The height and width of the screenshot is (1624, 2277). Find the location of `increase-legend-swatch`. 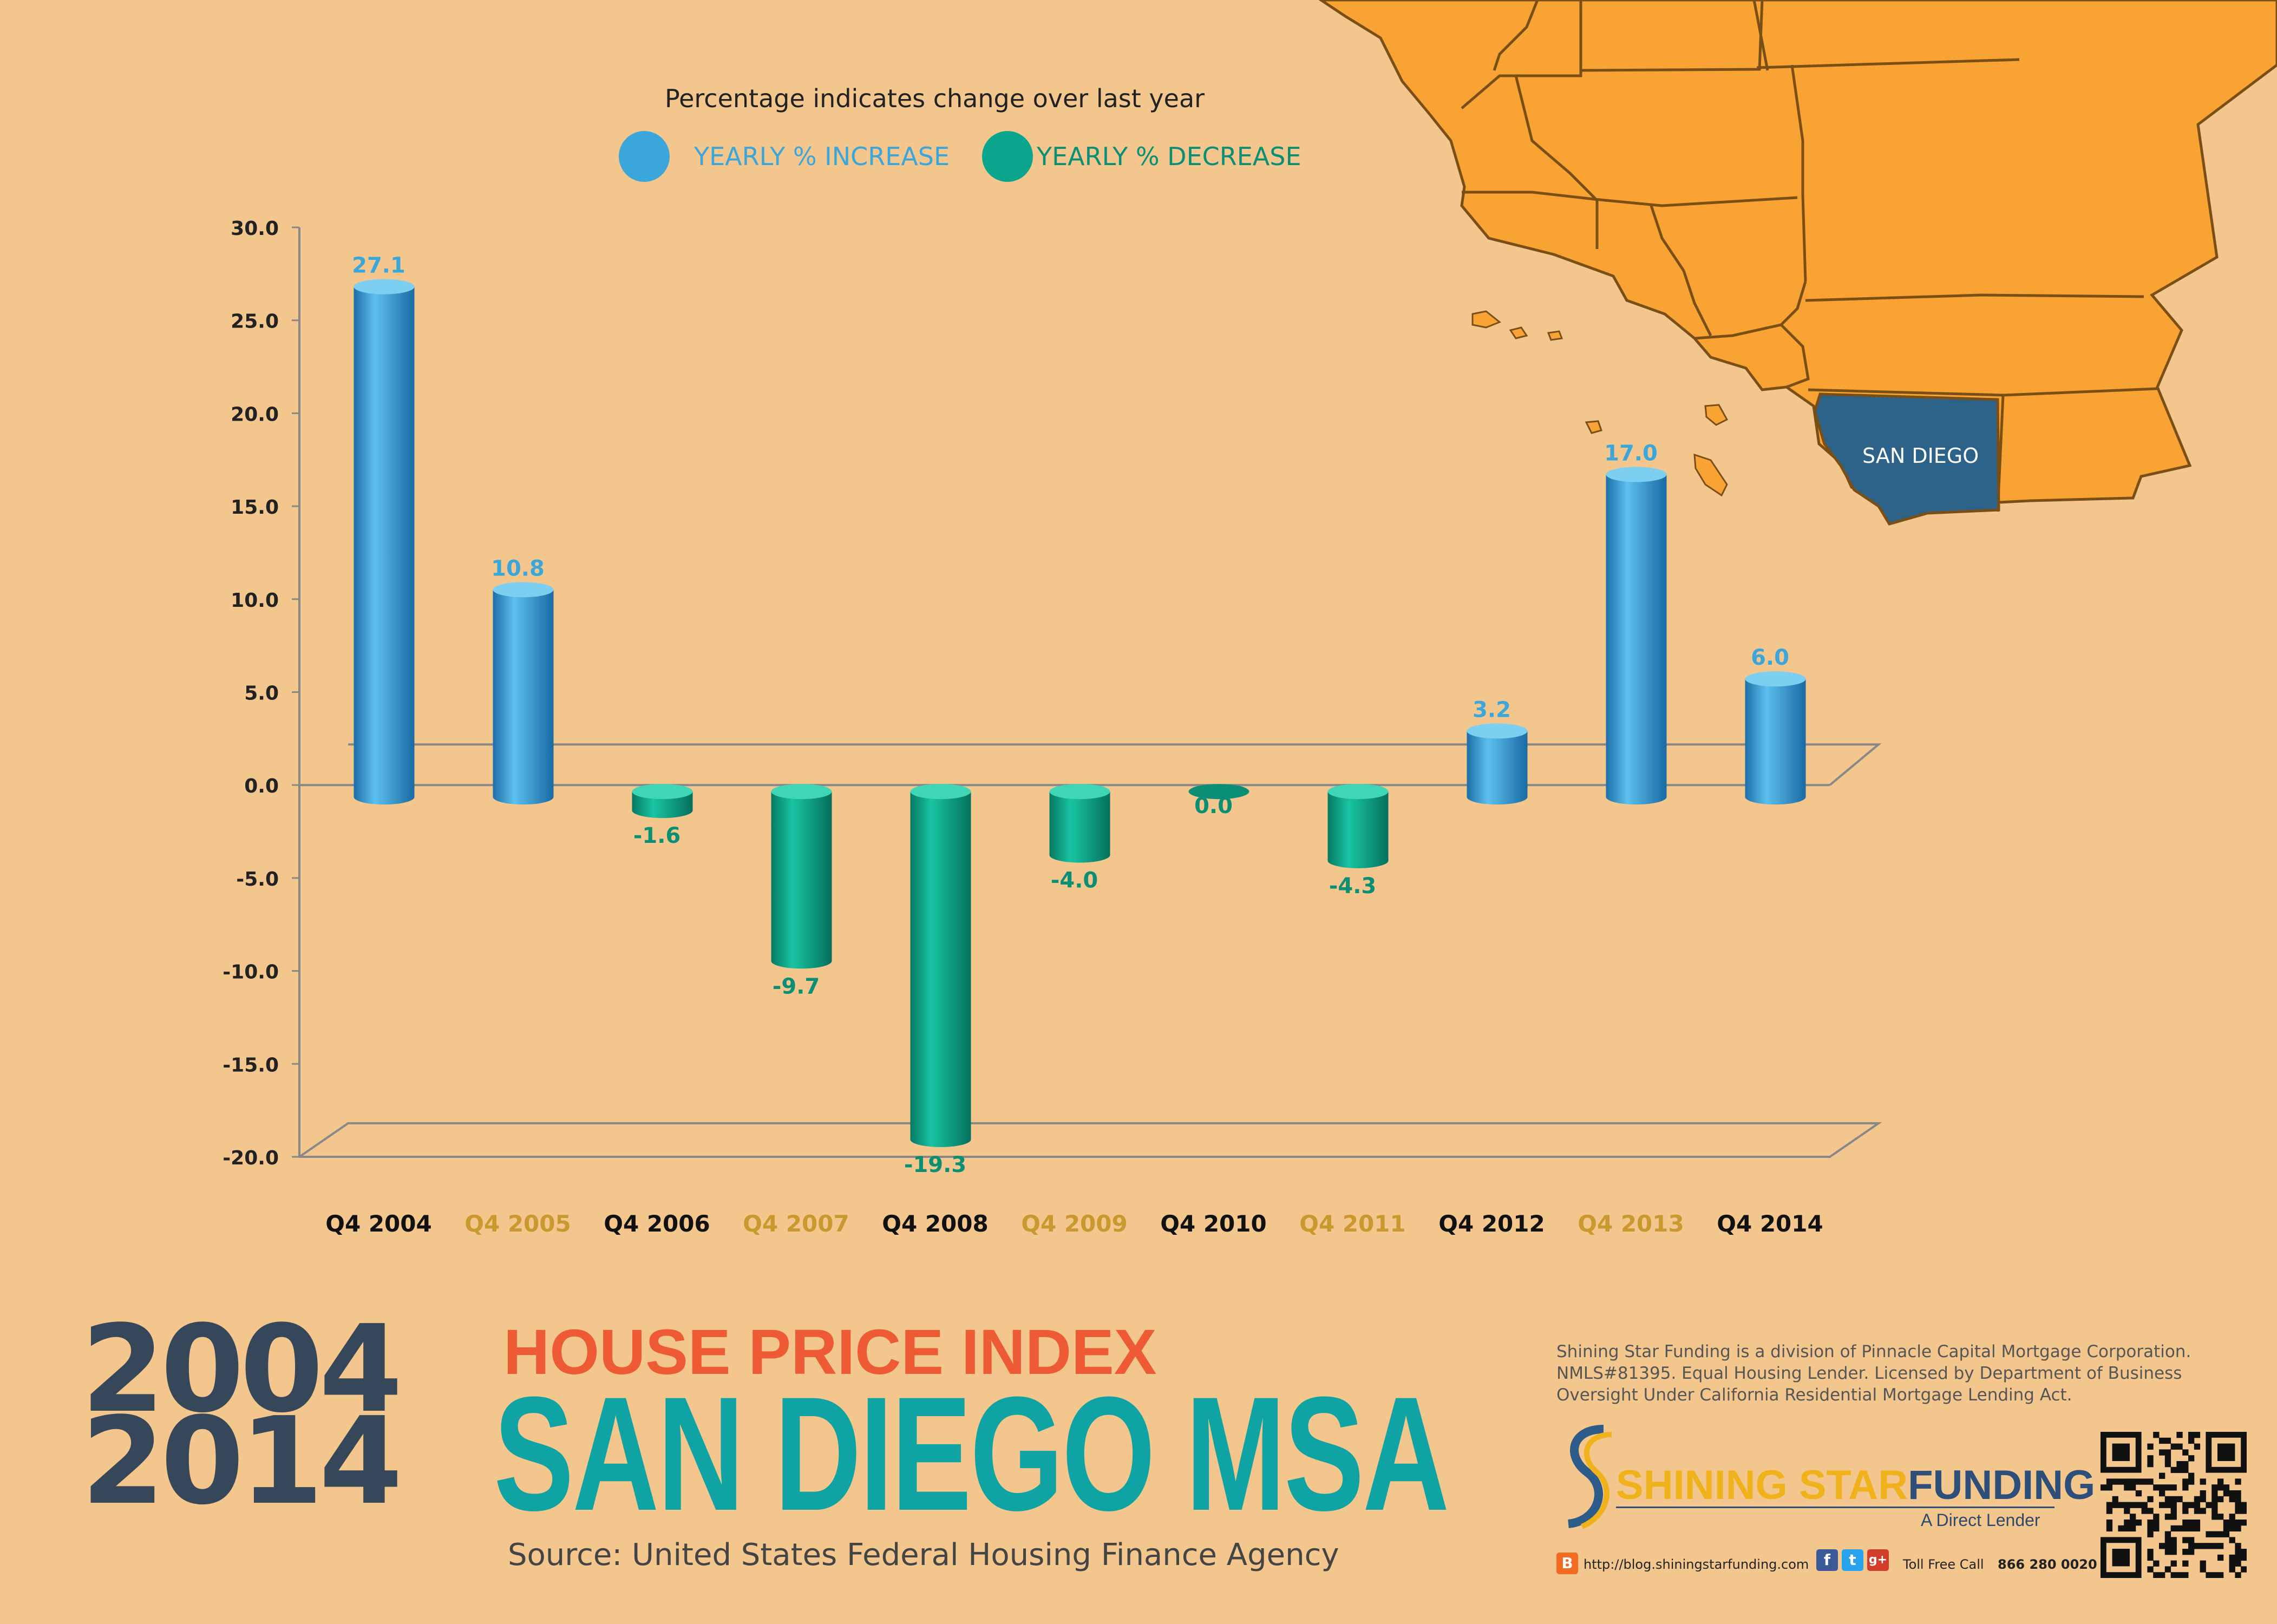

increase-legend-swatch is located at coordinates (645, 156).